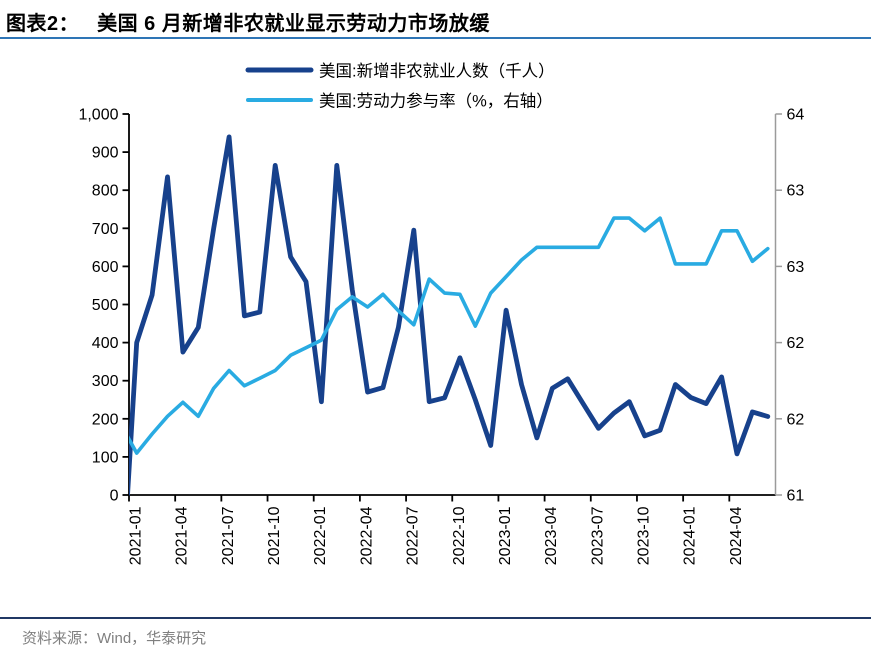 The height and width of the screenshot is (651, 871). Describe the element at coordinates (413, 535) in the screenshot. I see `x-axis-tick-label: 2022-07` at that location.